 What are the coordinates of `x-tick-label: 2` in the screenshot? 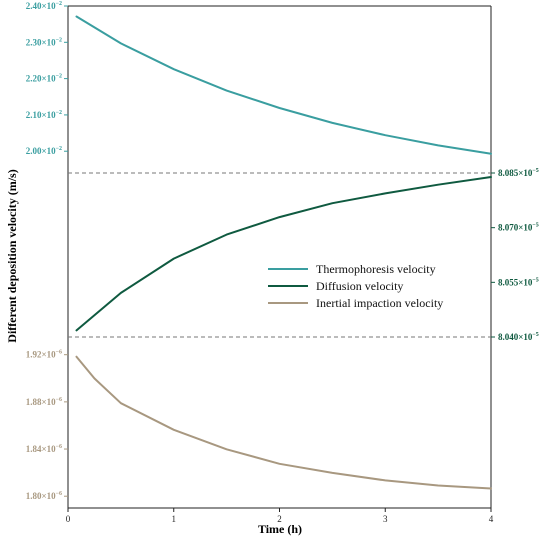 It's located at (279, 519).